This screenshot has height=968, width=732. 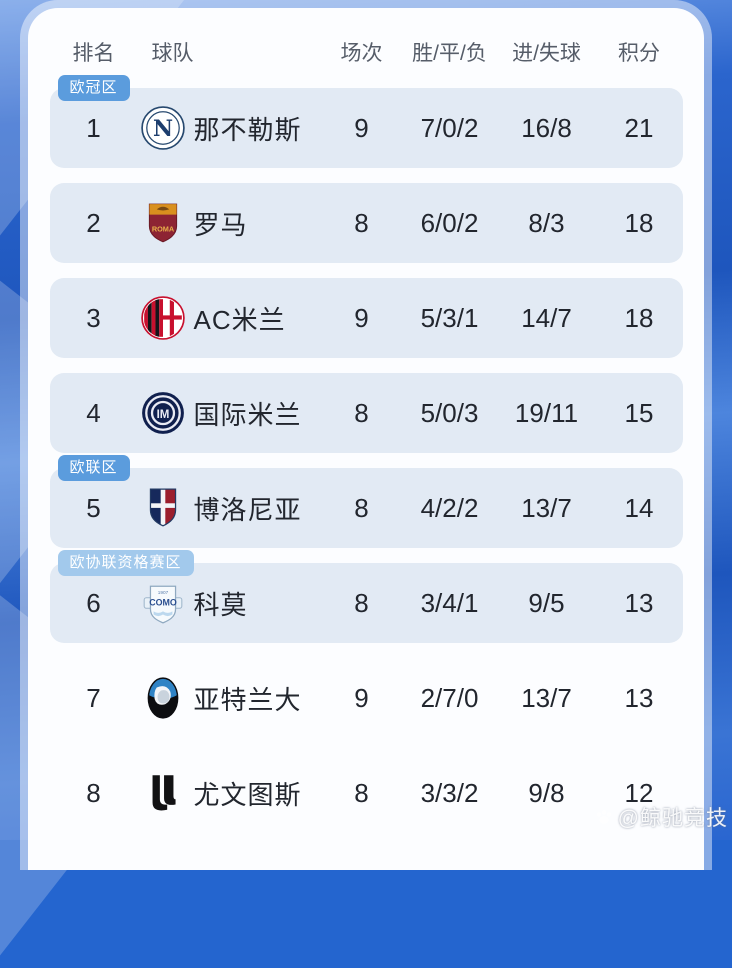 I want to click on ac-milan-logo-icon, so click(x=163, y=318).